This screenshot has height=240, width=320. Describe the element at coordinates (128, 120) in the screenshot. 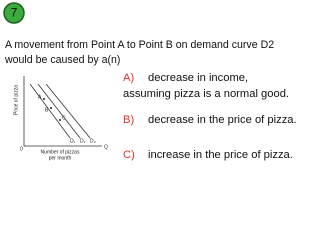

I see `option-letter: B)` at that location.